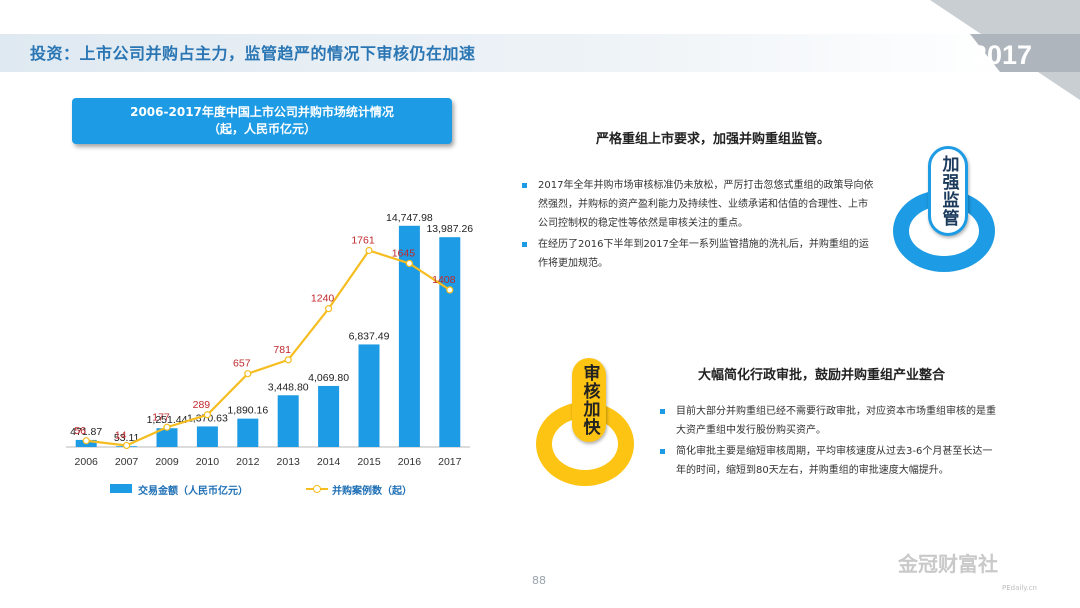 This screenshot has width=1080, height=608. I want to click on x-tick-label: 2007, so click(127, 462).